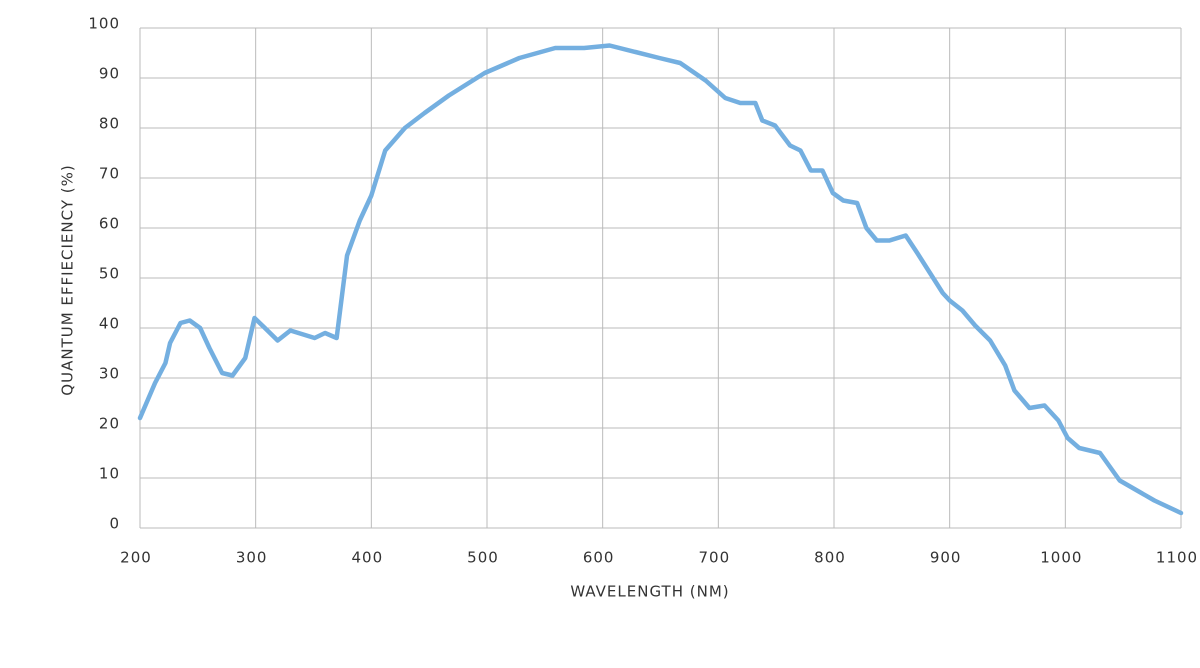 This screenshot has height=668, width=1200. I want to click on x-tick-label: 700, so click(715, 558).